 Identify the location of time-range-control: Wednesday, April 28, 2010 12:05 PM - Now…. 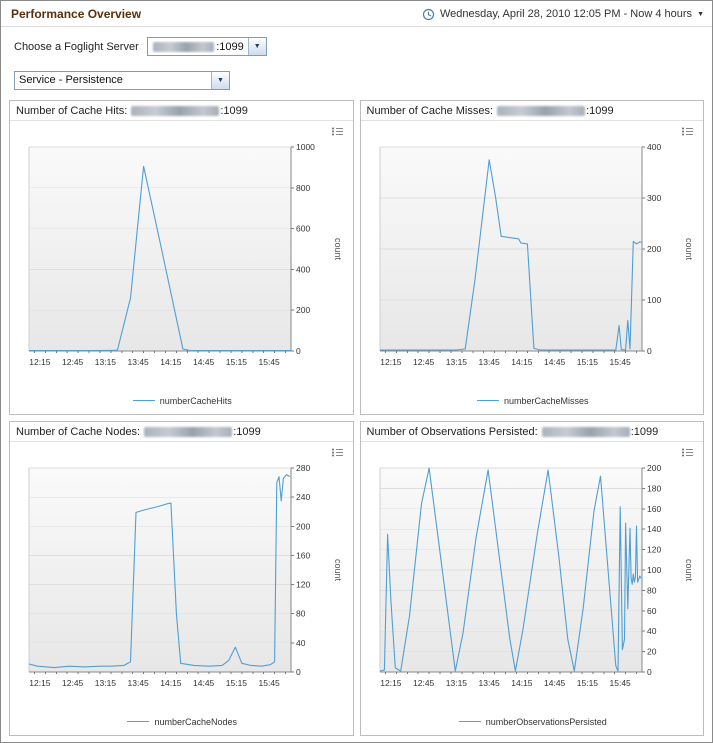
(563, 14).